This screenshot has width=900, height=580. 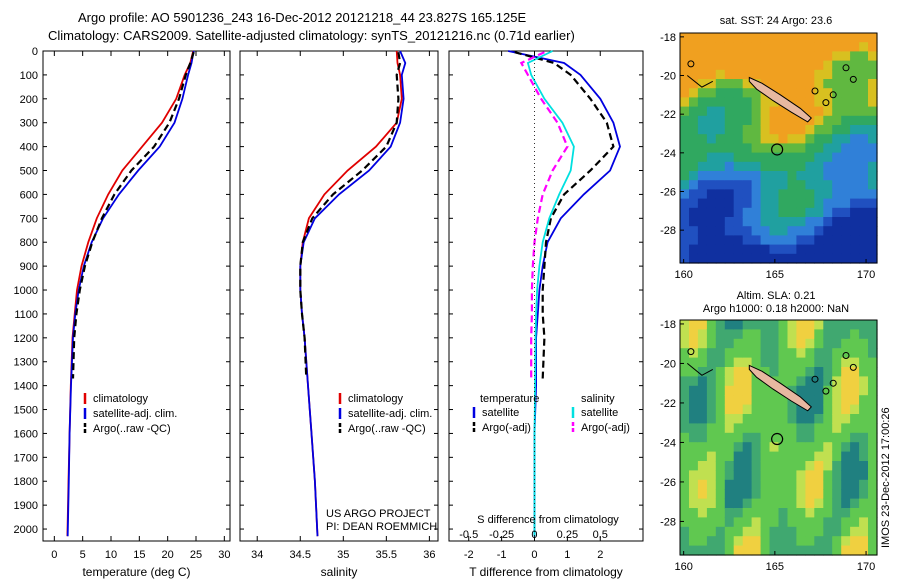 What do you see at coordinates (567, 555) in the screenshot?
I see `x-tick-label: 1` at bounding box center [567, 555].